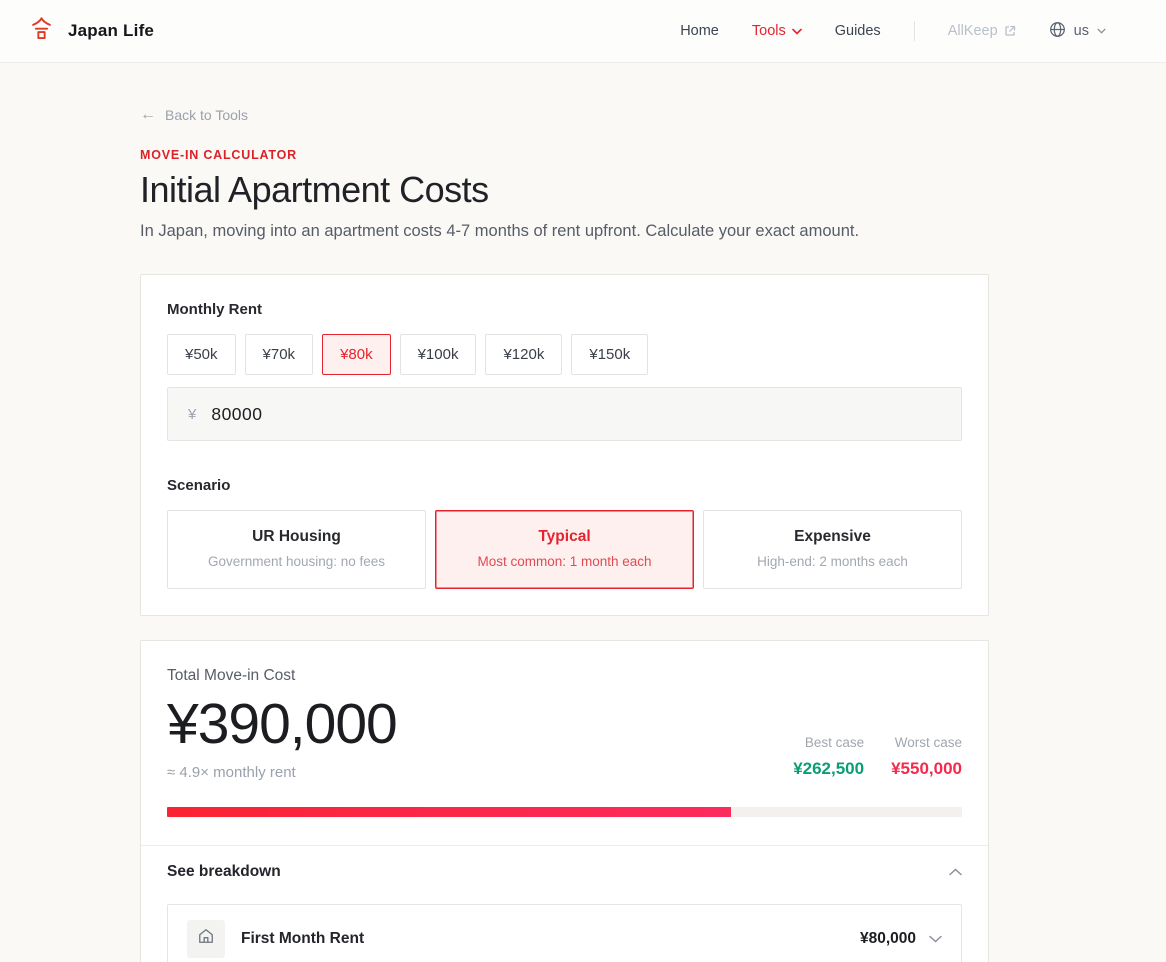 This screenshot has height=962, width=1166. What do you see at coordinates (282, 724) in the screenshot?
I see `total-cost-value: ¥390,000` at bounding box center [282, 724].